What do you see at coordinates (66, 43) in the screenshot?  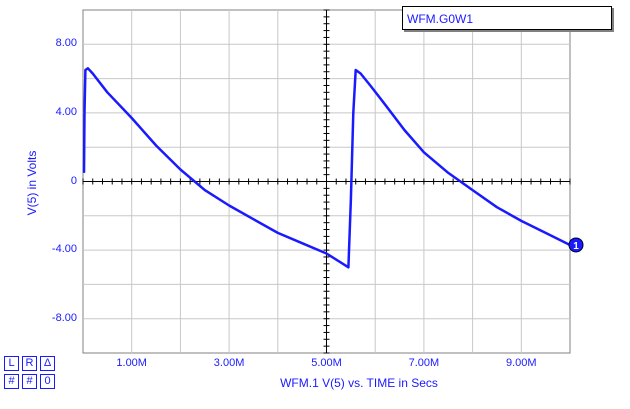 I see `y-tick-label: 8.00` at bounding box center [66, 43].